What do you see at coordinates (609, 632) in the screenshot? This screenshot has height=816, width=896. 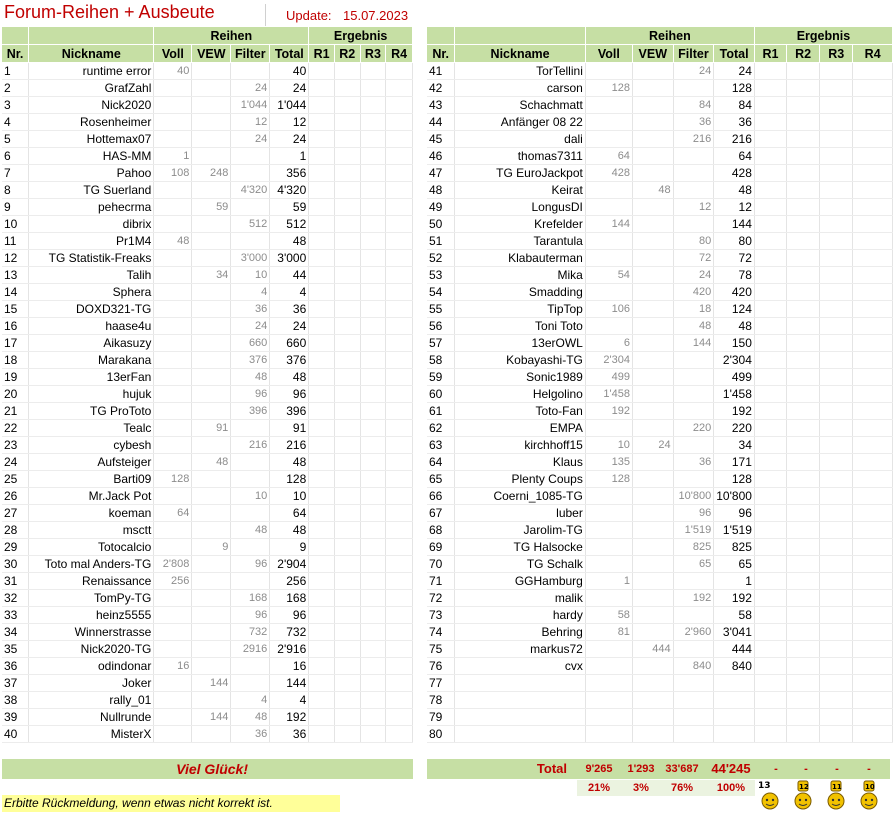 I see `row-voll: 81` at bounding box center [609, 632].